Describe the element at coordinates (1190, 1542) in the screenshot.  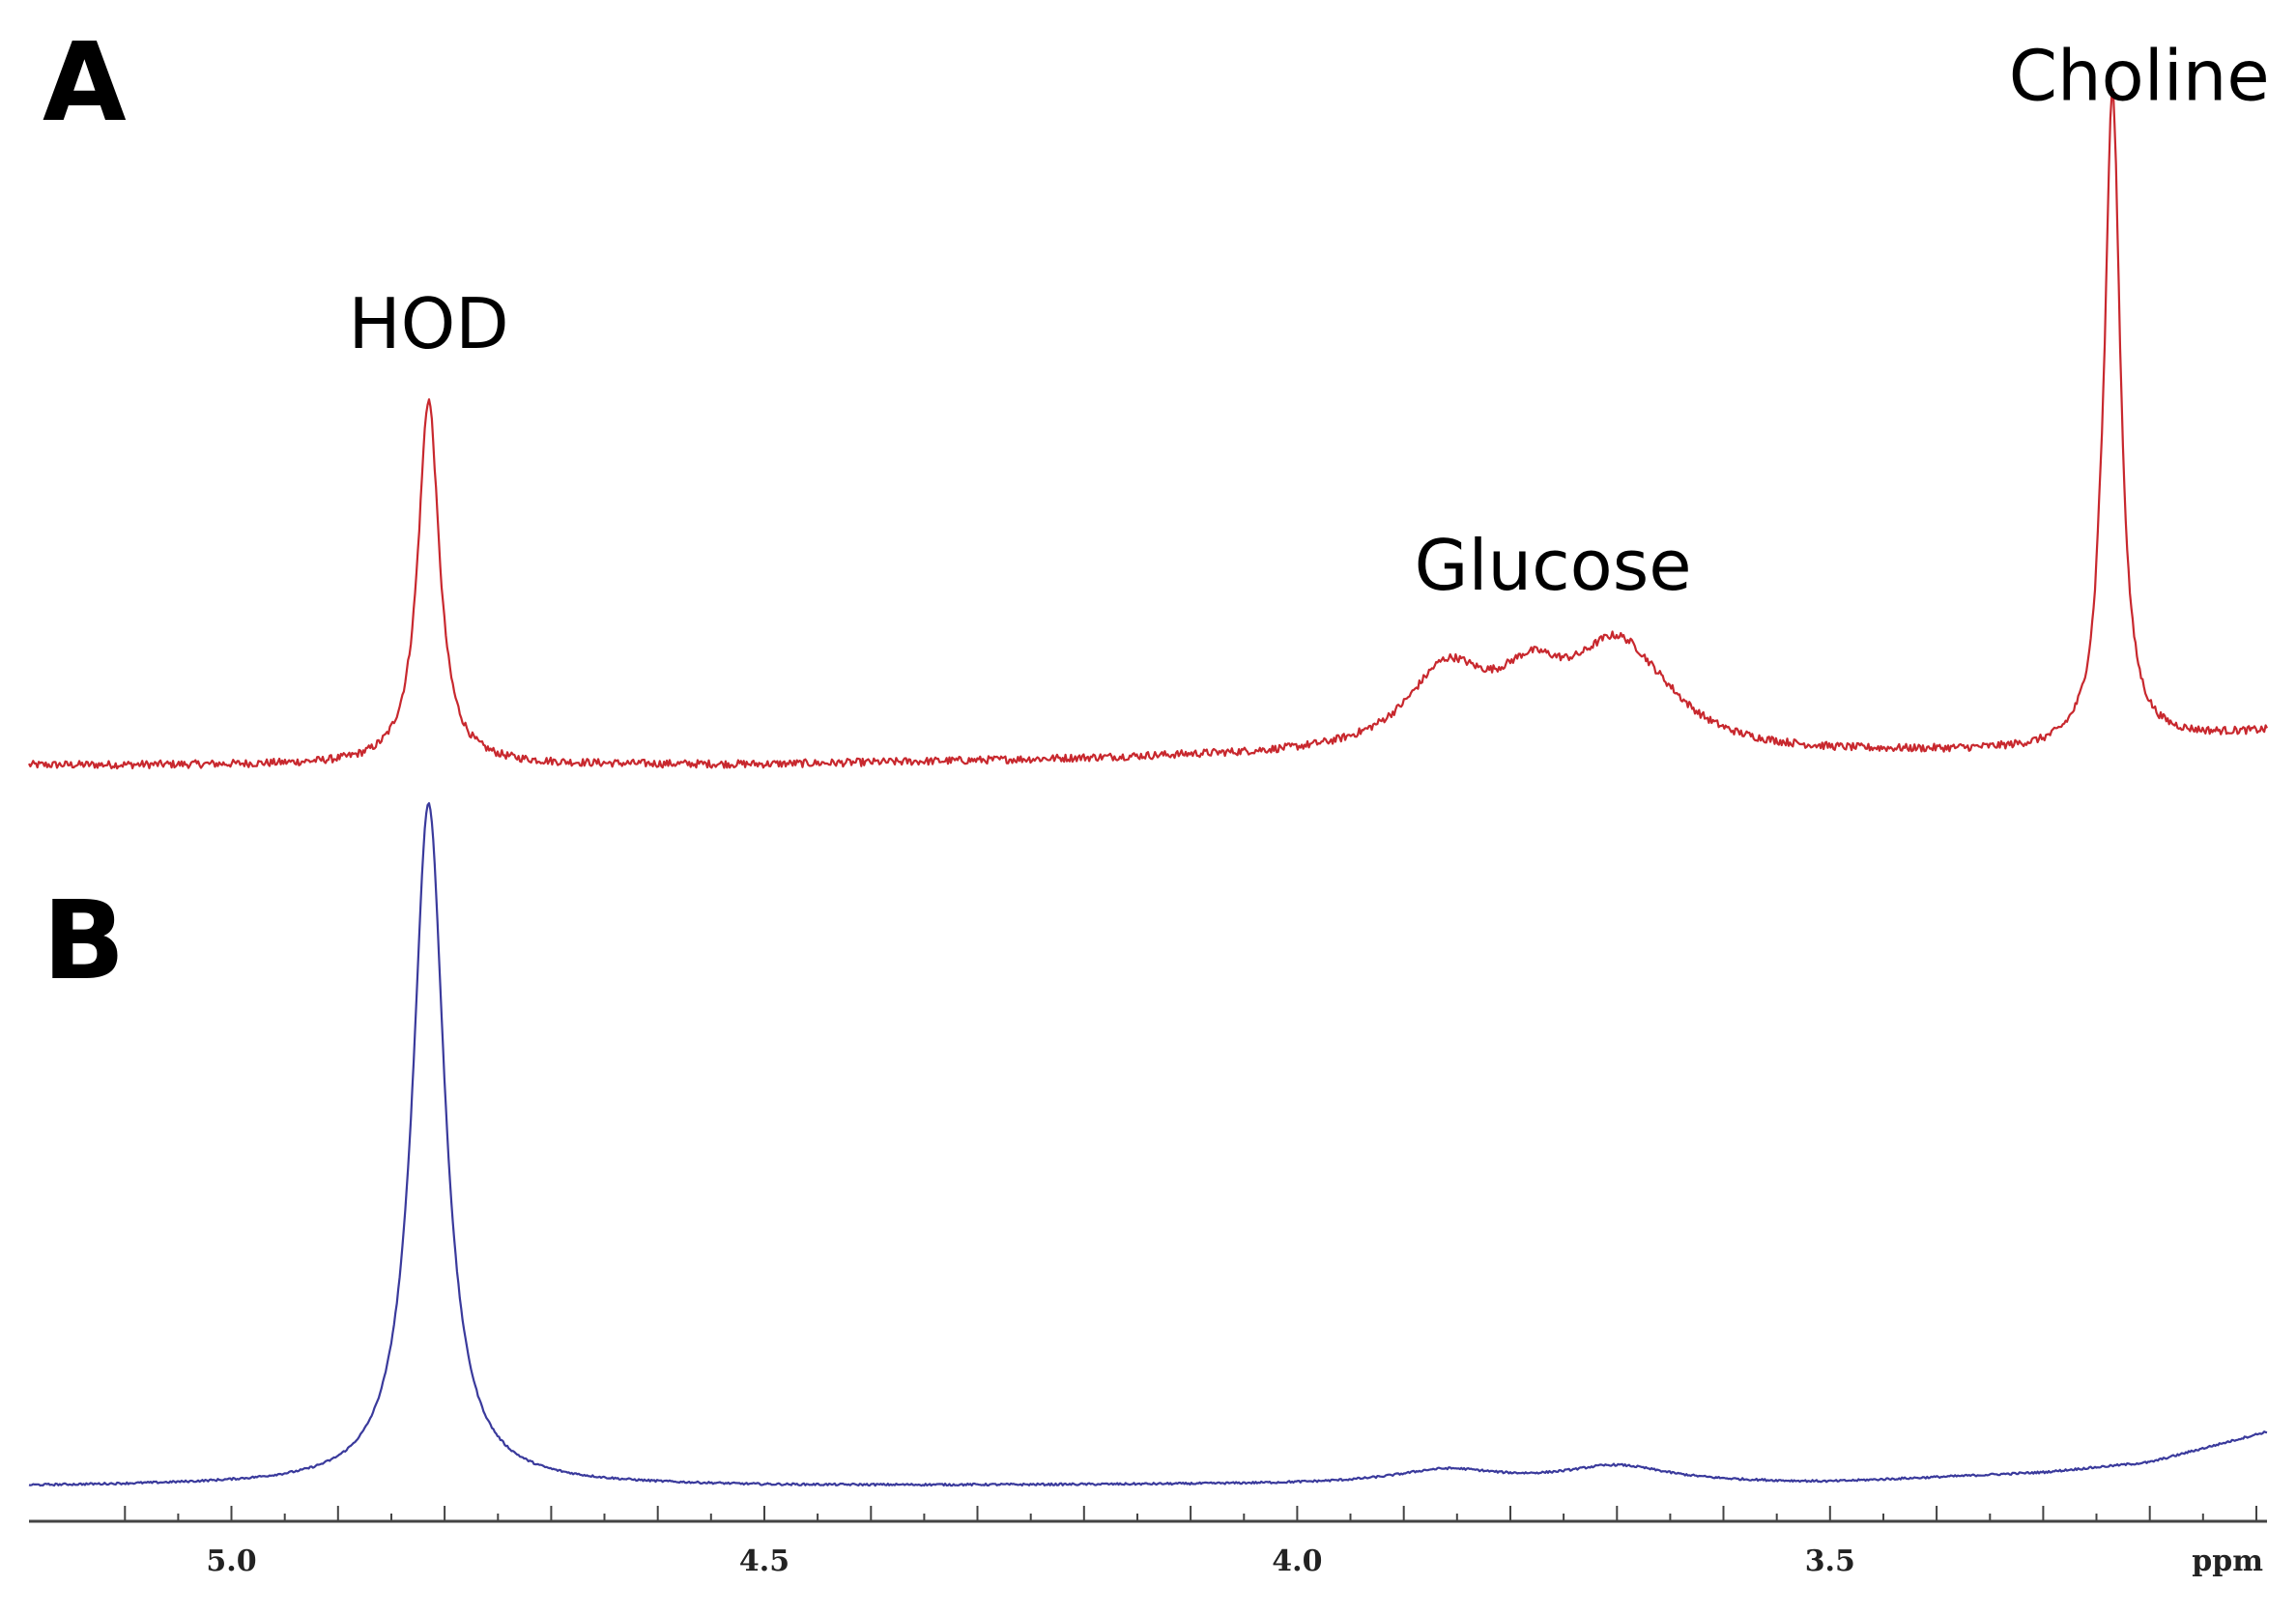
I see `x-axis-ticks: 5.0 4.5 4.0 3.5` at that location.